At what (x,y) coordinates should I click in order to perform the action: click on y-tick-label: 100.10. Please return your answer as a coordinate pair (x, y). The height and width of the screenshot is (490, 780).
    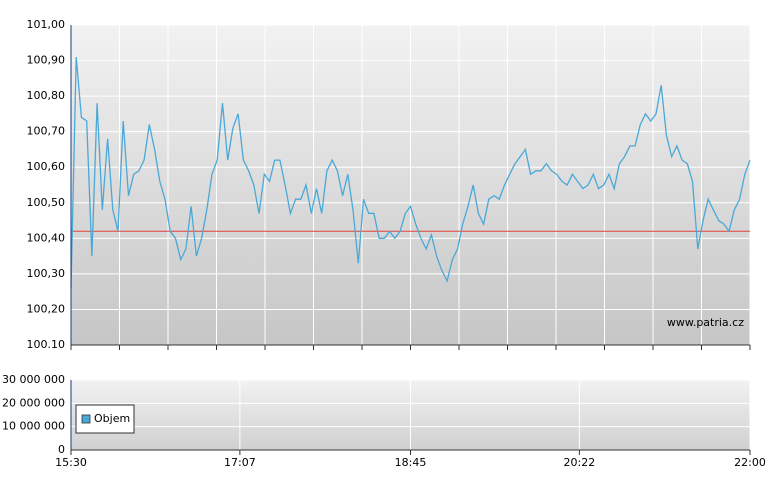
    Looking at the image, I should click on (46, 344).